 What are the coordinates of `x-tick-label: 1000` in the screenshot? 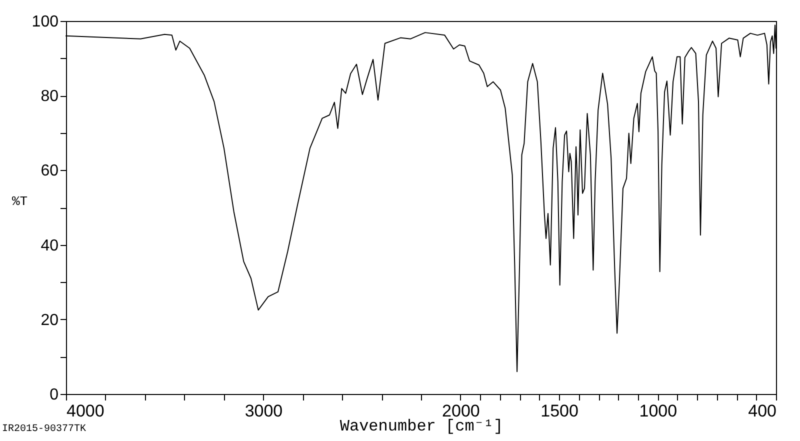 It's located at (658, 411).